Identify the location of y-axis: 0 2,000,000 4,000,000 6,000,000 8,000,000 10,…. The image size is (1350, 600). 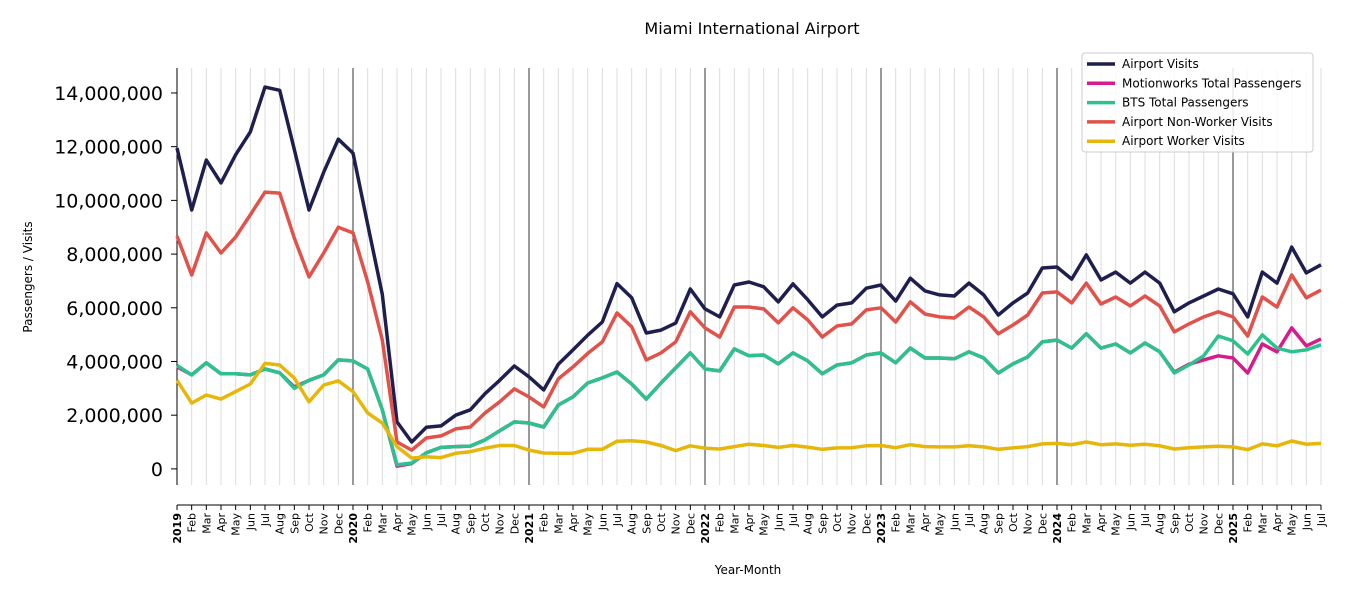
(116, 276).